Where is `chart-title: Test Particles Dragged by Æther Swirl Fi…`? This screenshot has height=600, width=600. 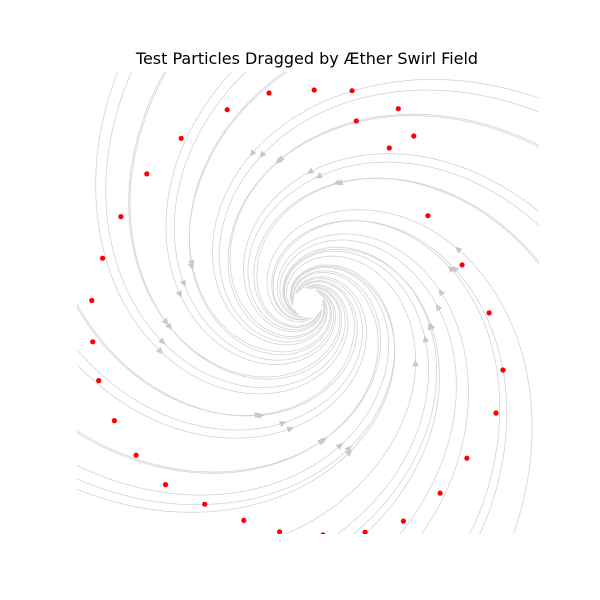 chart-title: Test Particles Dragged by Æther Swirl Fi… is located at coordinates (306, 58).